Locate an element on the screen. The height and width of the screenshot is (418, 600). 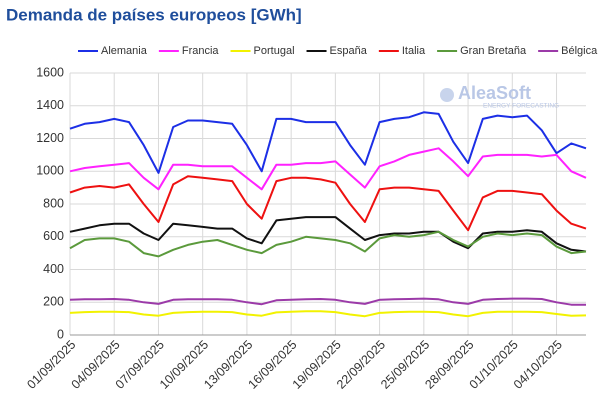
watermark-brand: AleaSoft is located at coordinates (494, 93).